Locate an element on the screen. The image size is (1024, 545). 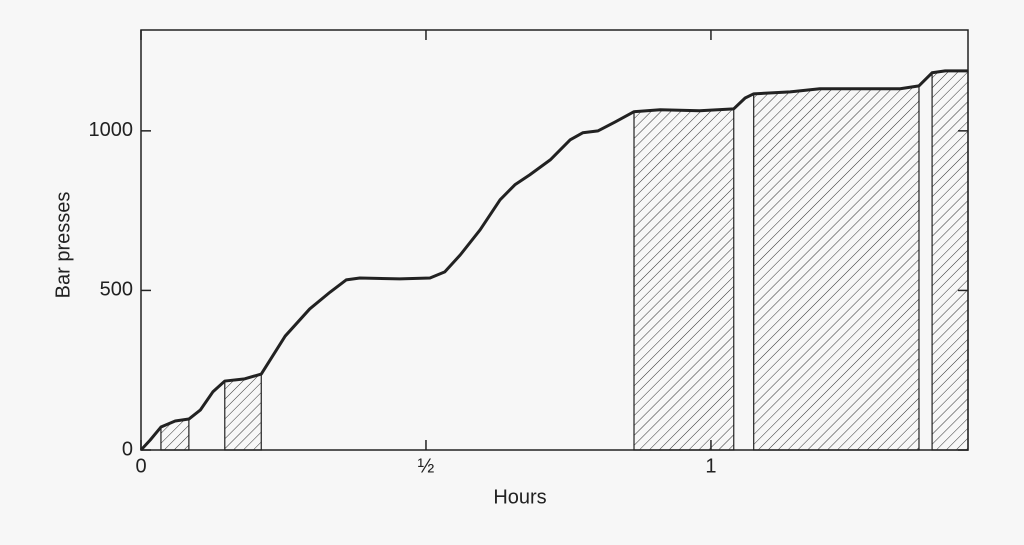
y-tick-label: 1000 is located at coordinates (111, 130).